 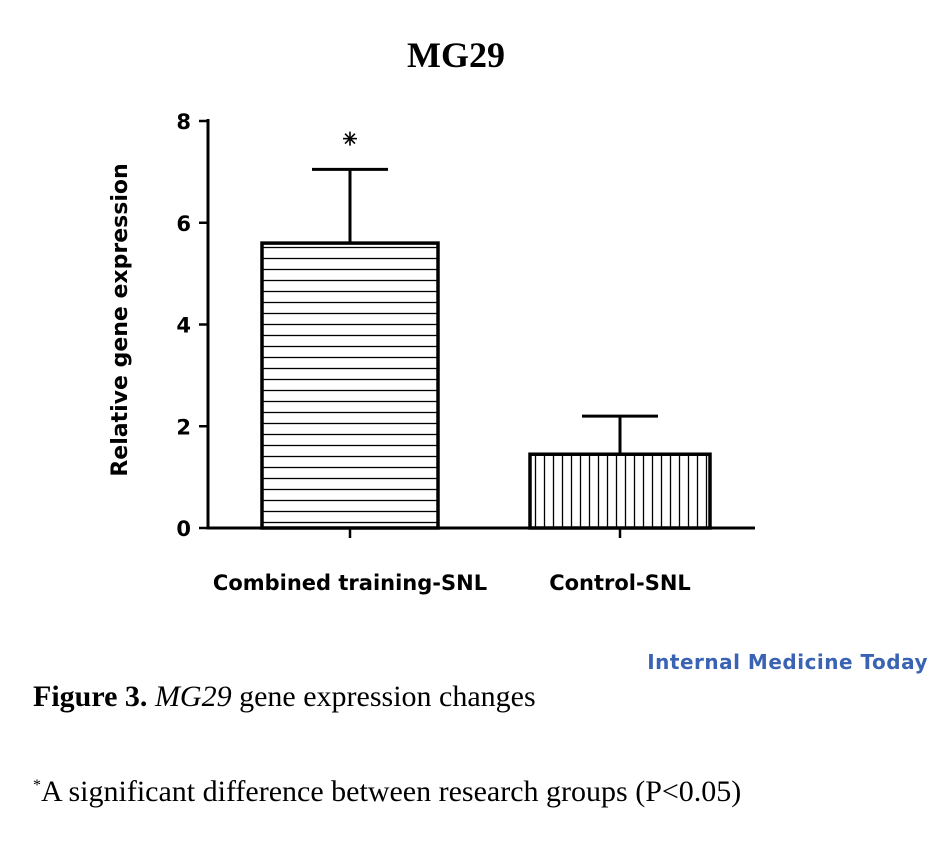 I want to click on asterisk-stroke, so click(x=350, y=139).